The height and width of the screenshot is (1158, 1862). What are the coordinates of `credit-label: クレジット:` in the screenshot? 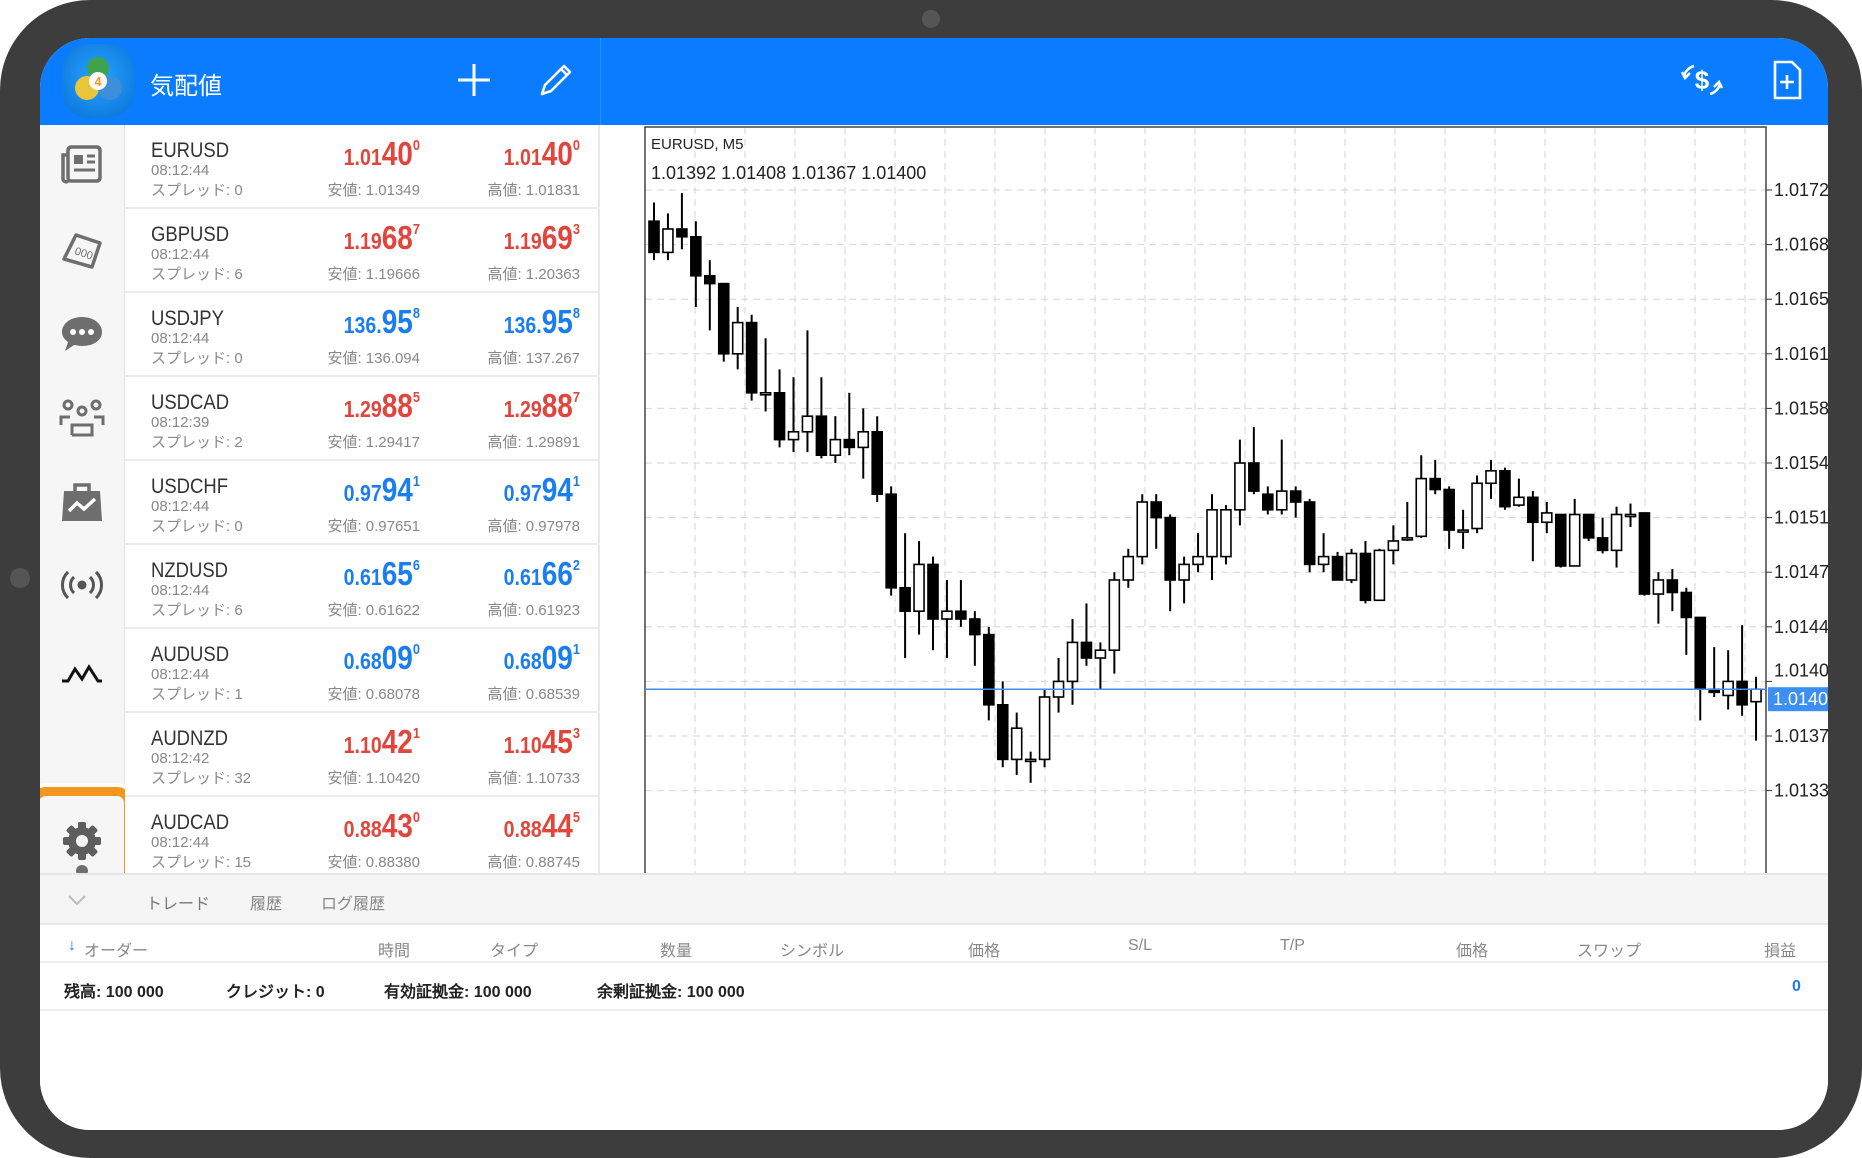 It's located at (269, 992).